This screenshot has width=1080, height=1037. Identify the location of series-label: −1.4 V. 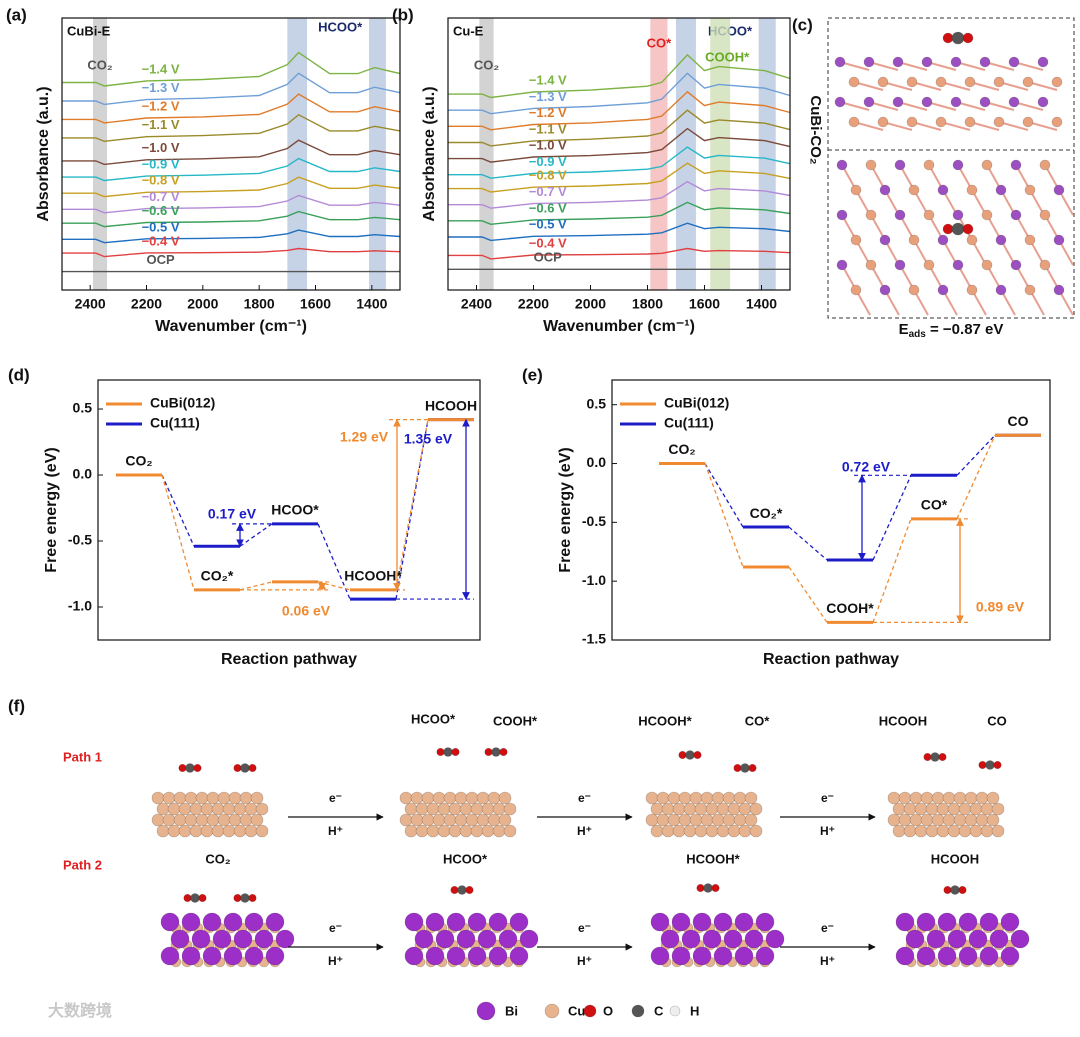
(548, 79).